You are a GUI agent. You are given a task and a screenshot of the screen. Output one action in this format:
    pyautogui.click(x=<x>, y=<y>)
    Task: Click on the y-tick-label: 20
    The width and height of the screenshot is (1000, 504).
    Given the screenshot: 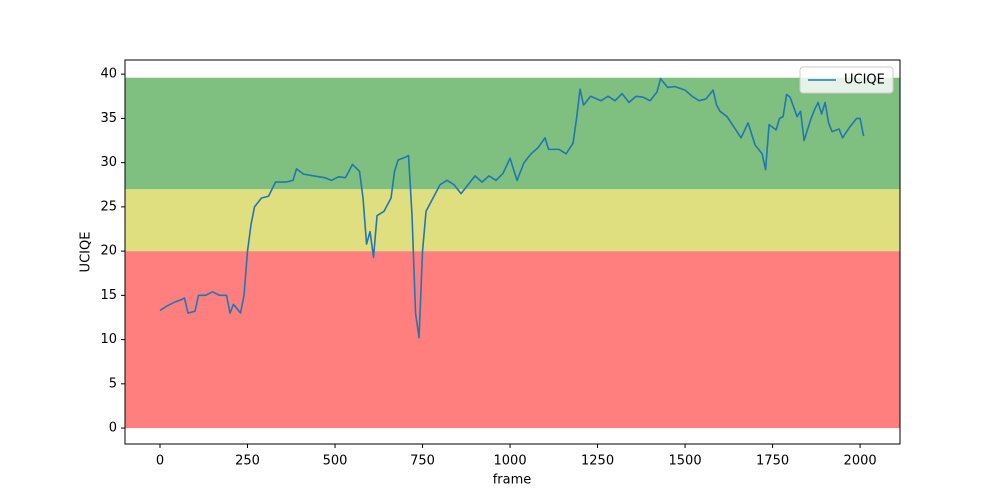 What is the action you would take?
    pyautogui.click(x=108, y=251)
    